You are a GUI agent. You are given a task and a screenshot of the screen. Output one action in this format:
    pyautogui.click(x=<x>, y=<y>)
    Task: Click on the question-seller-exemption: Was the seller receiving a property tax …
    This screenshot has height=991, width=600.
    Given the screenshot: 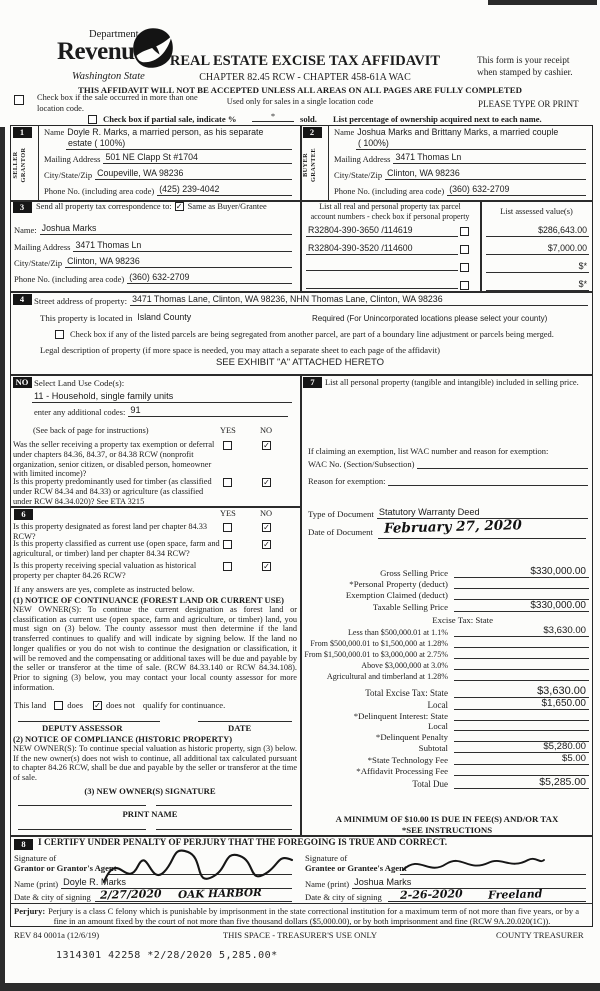 What is the action you would take?
    pyautogui.click(x=114, y=459)
    